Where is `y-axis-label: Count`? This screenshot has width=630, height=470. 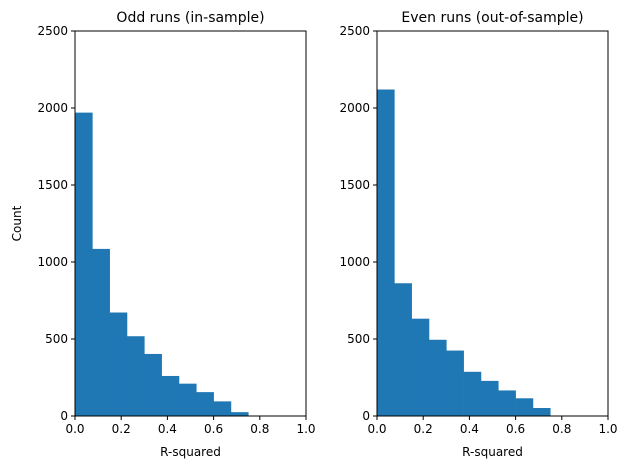 y-axis-label: Count is located at coordinates (17, 223).